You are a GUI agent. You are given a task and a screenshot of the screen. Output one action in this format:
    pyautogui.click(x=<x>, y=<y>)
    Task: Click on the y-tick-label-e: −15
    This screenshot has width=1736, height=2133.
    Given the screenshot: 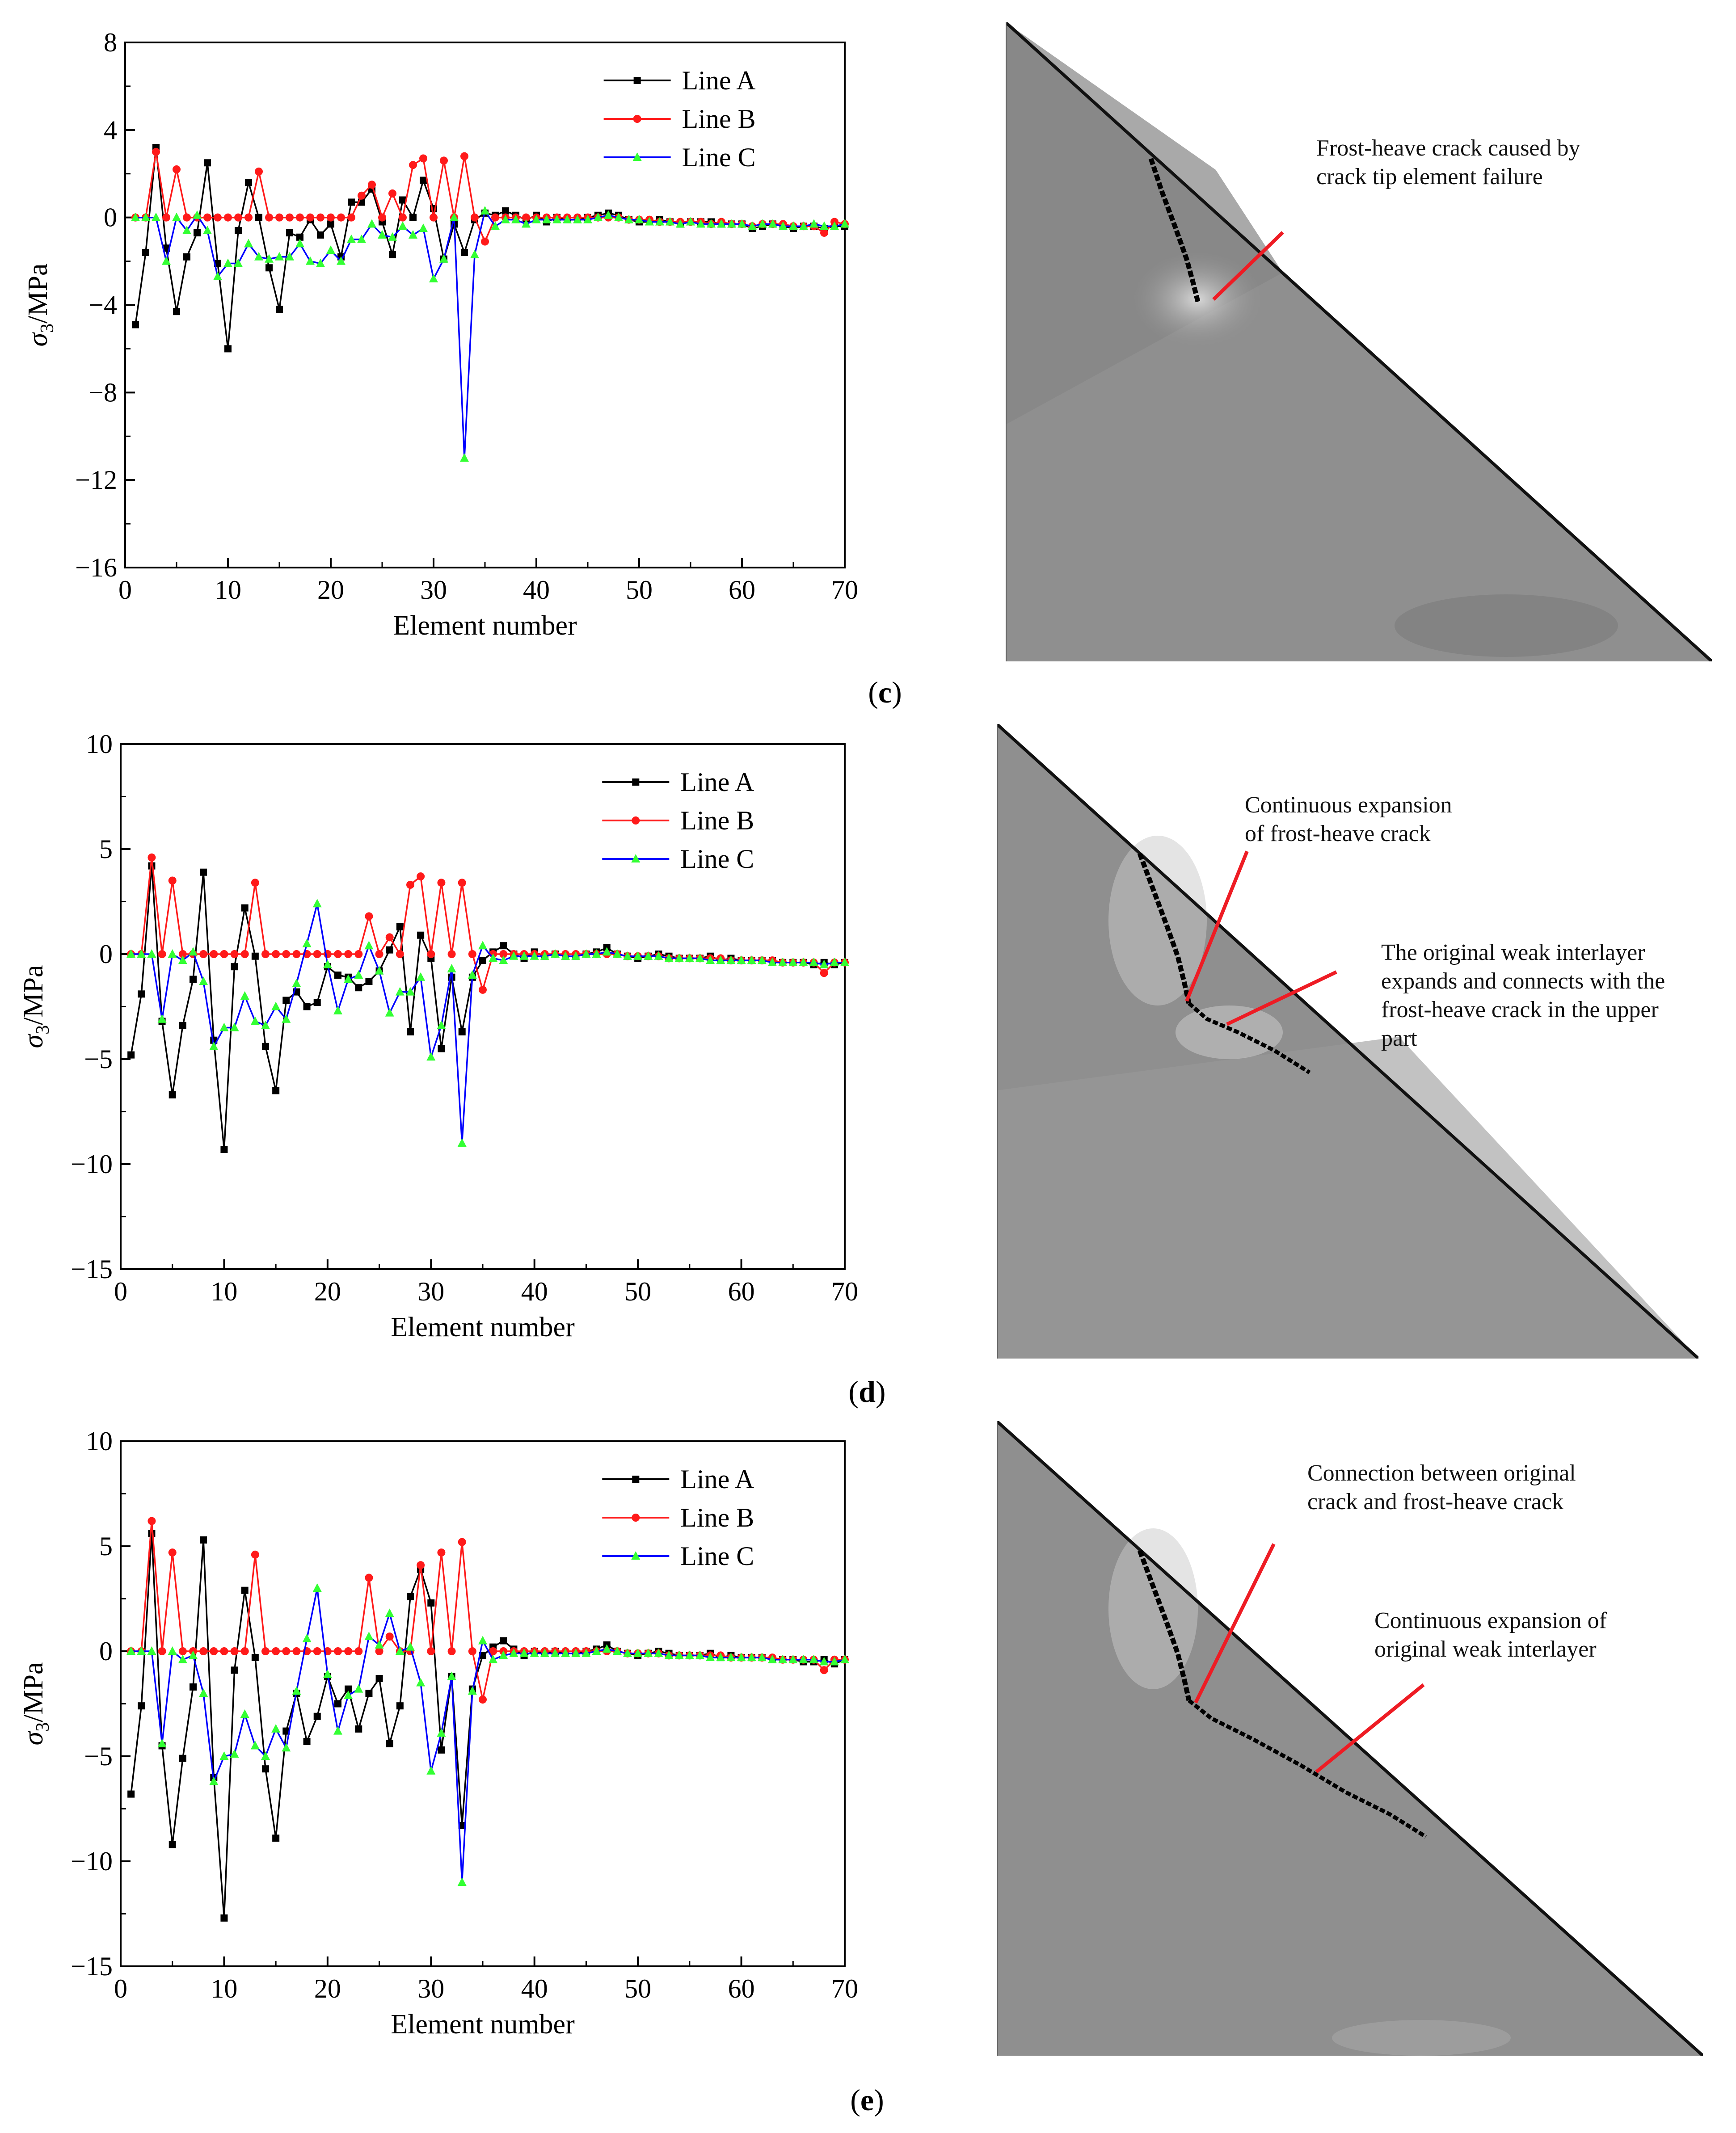 What is the action you would take?
    pyautogui.click(x=92, y=1966)
    